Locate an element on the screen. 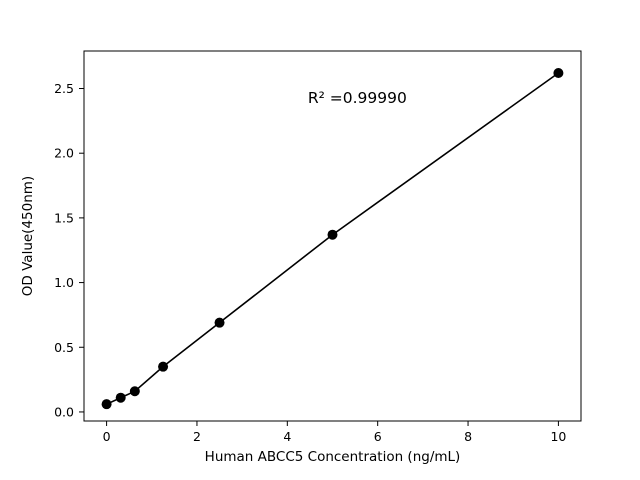 The height and width of the screenshot is (480, 640). y-axis-tick-label: 0.5 is located at coordinates (64, 347).